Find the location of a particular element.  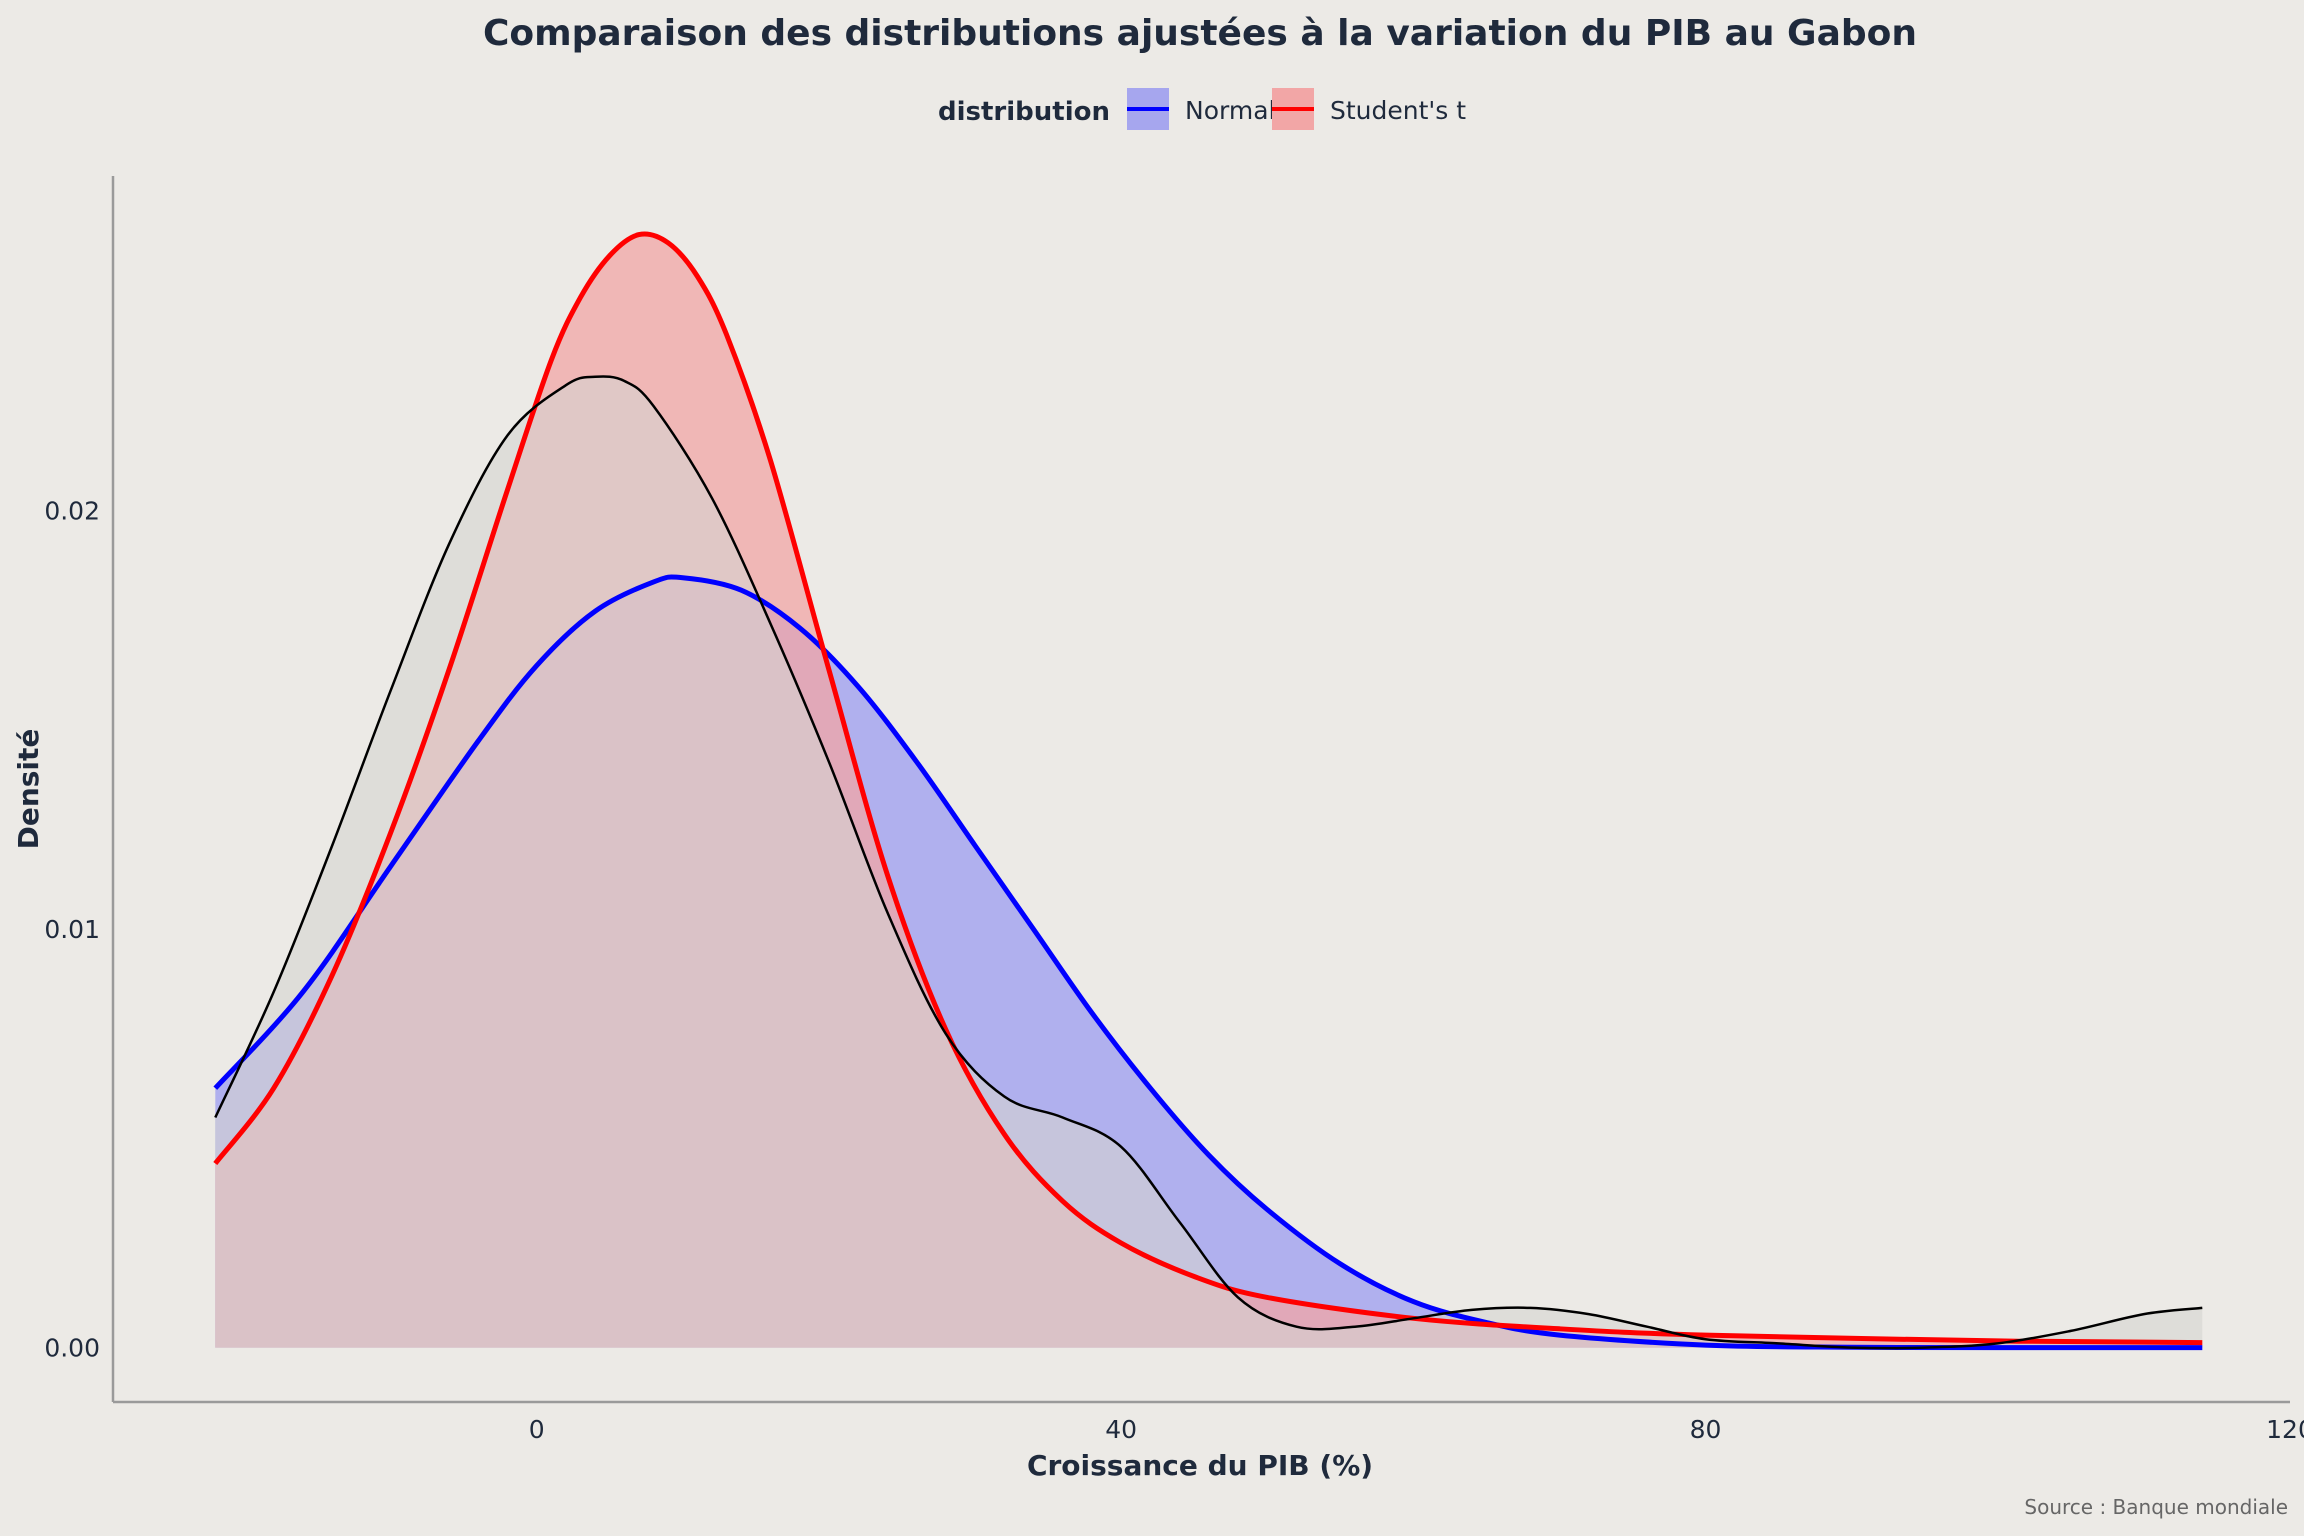

legend-entry-student-t: Student's t is located at coordinates (1369, 109).